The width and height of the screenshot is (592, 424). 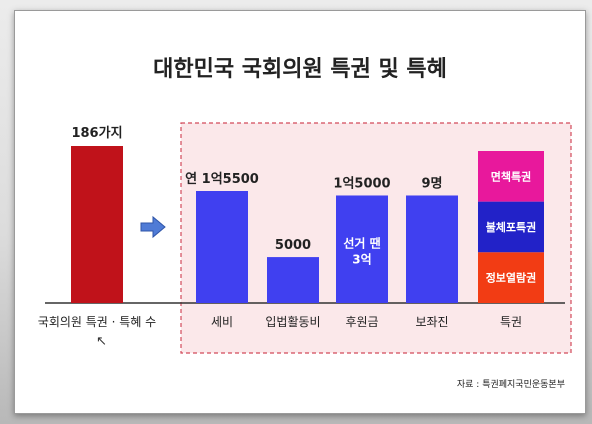 What do you see at coordinates (222, 179) in the screenshot?
I see `bar-label: 연 1억5500` at bounding box center [222, 179].